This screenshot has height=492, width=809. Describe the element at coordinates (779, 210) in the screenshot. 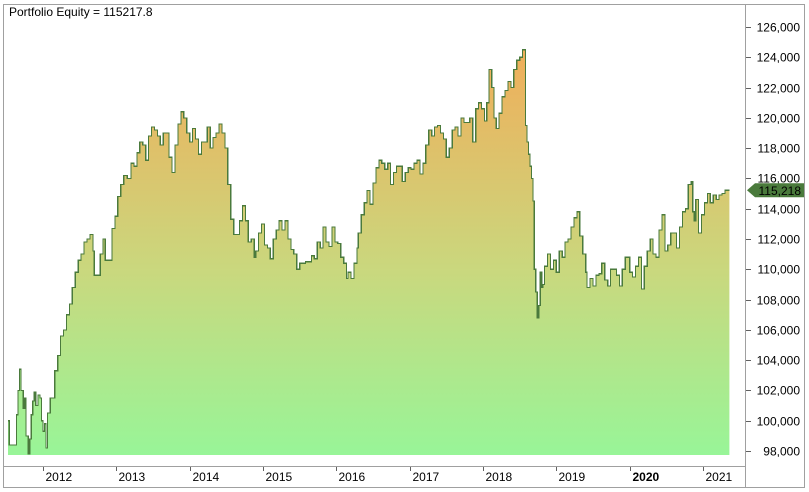

I see `y-tick-label: 114,000` at that location.